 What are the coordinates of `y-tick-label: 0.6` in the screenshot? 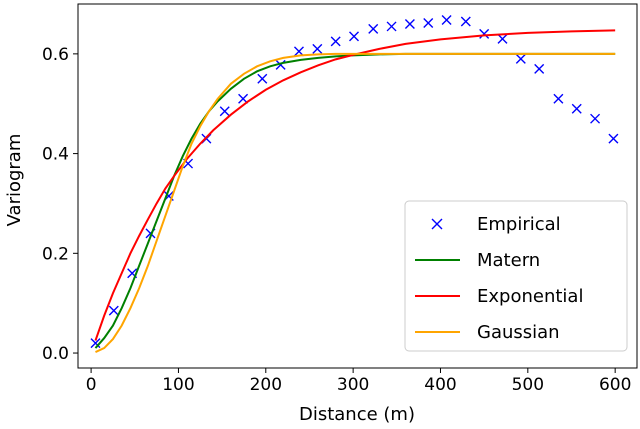 It's located at (55, 55).